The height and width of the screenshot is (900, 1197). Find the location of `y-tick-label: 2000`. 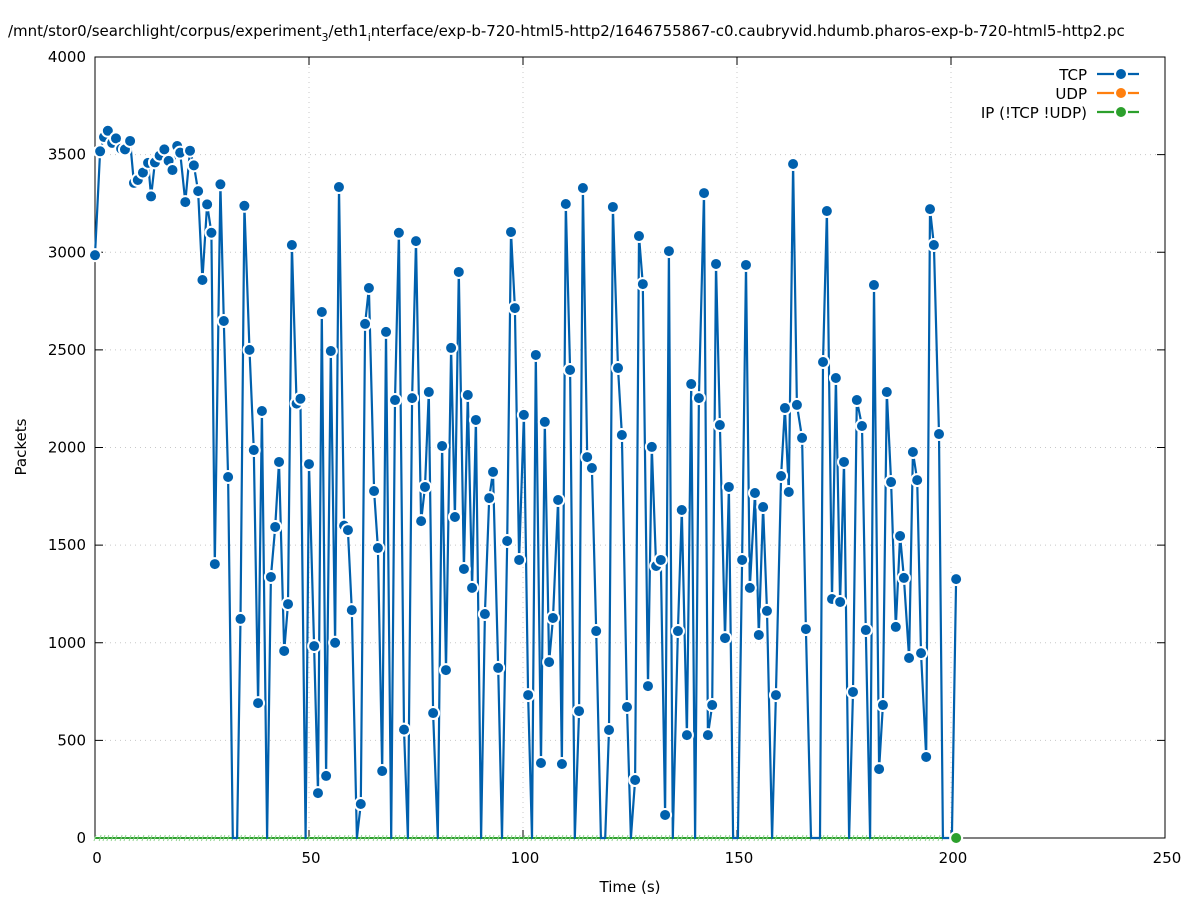

y-tick-label: 2000 is located at coordinates (67, 448).